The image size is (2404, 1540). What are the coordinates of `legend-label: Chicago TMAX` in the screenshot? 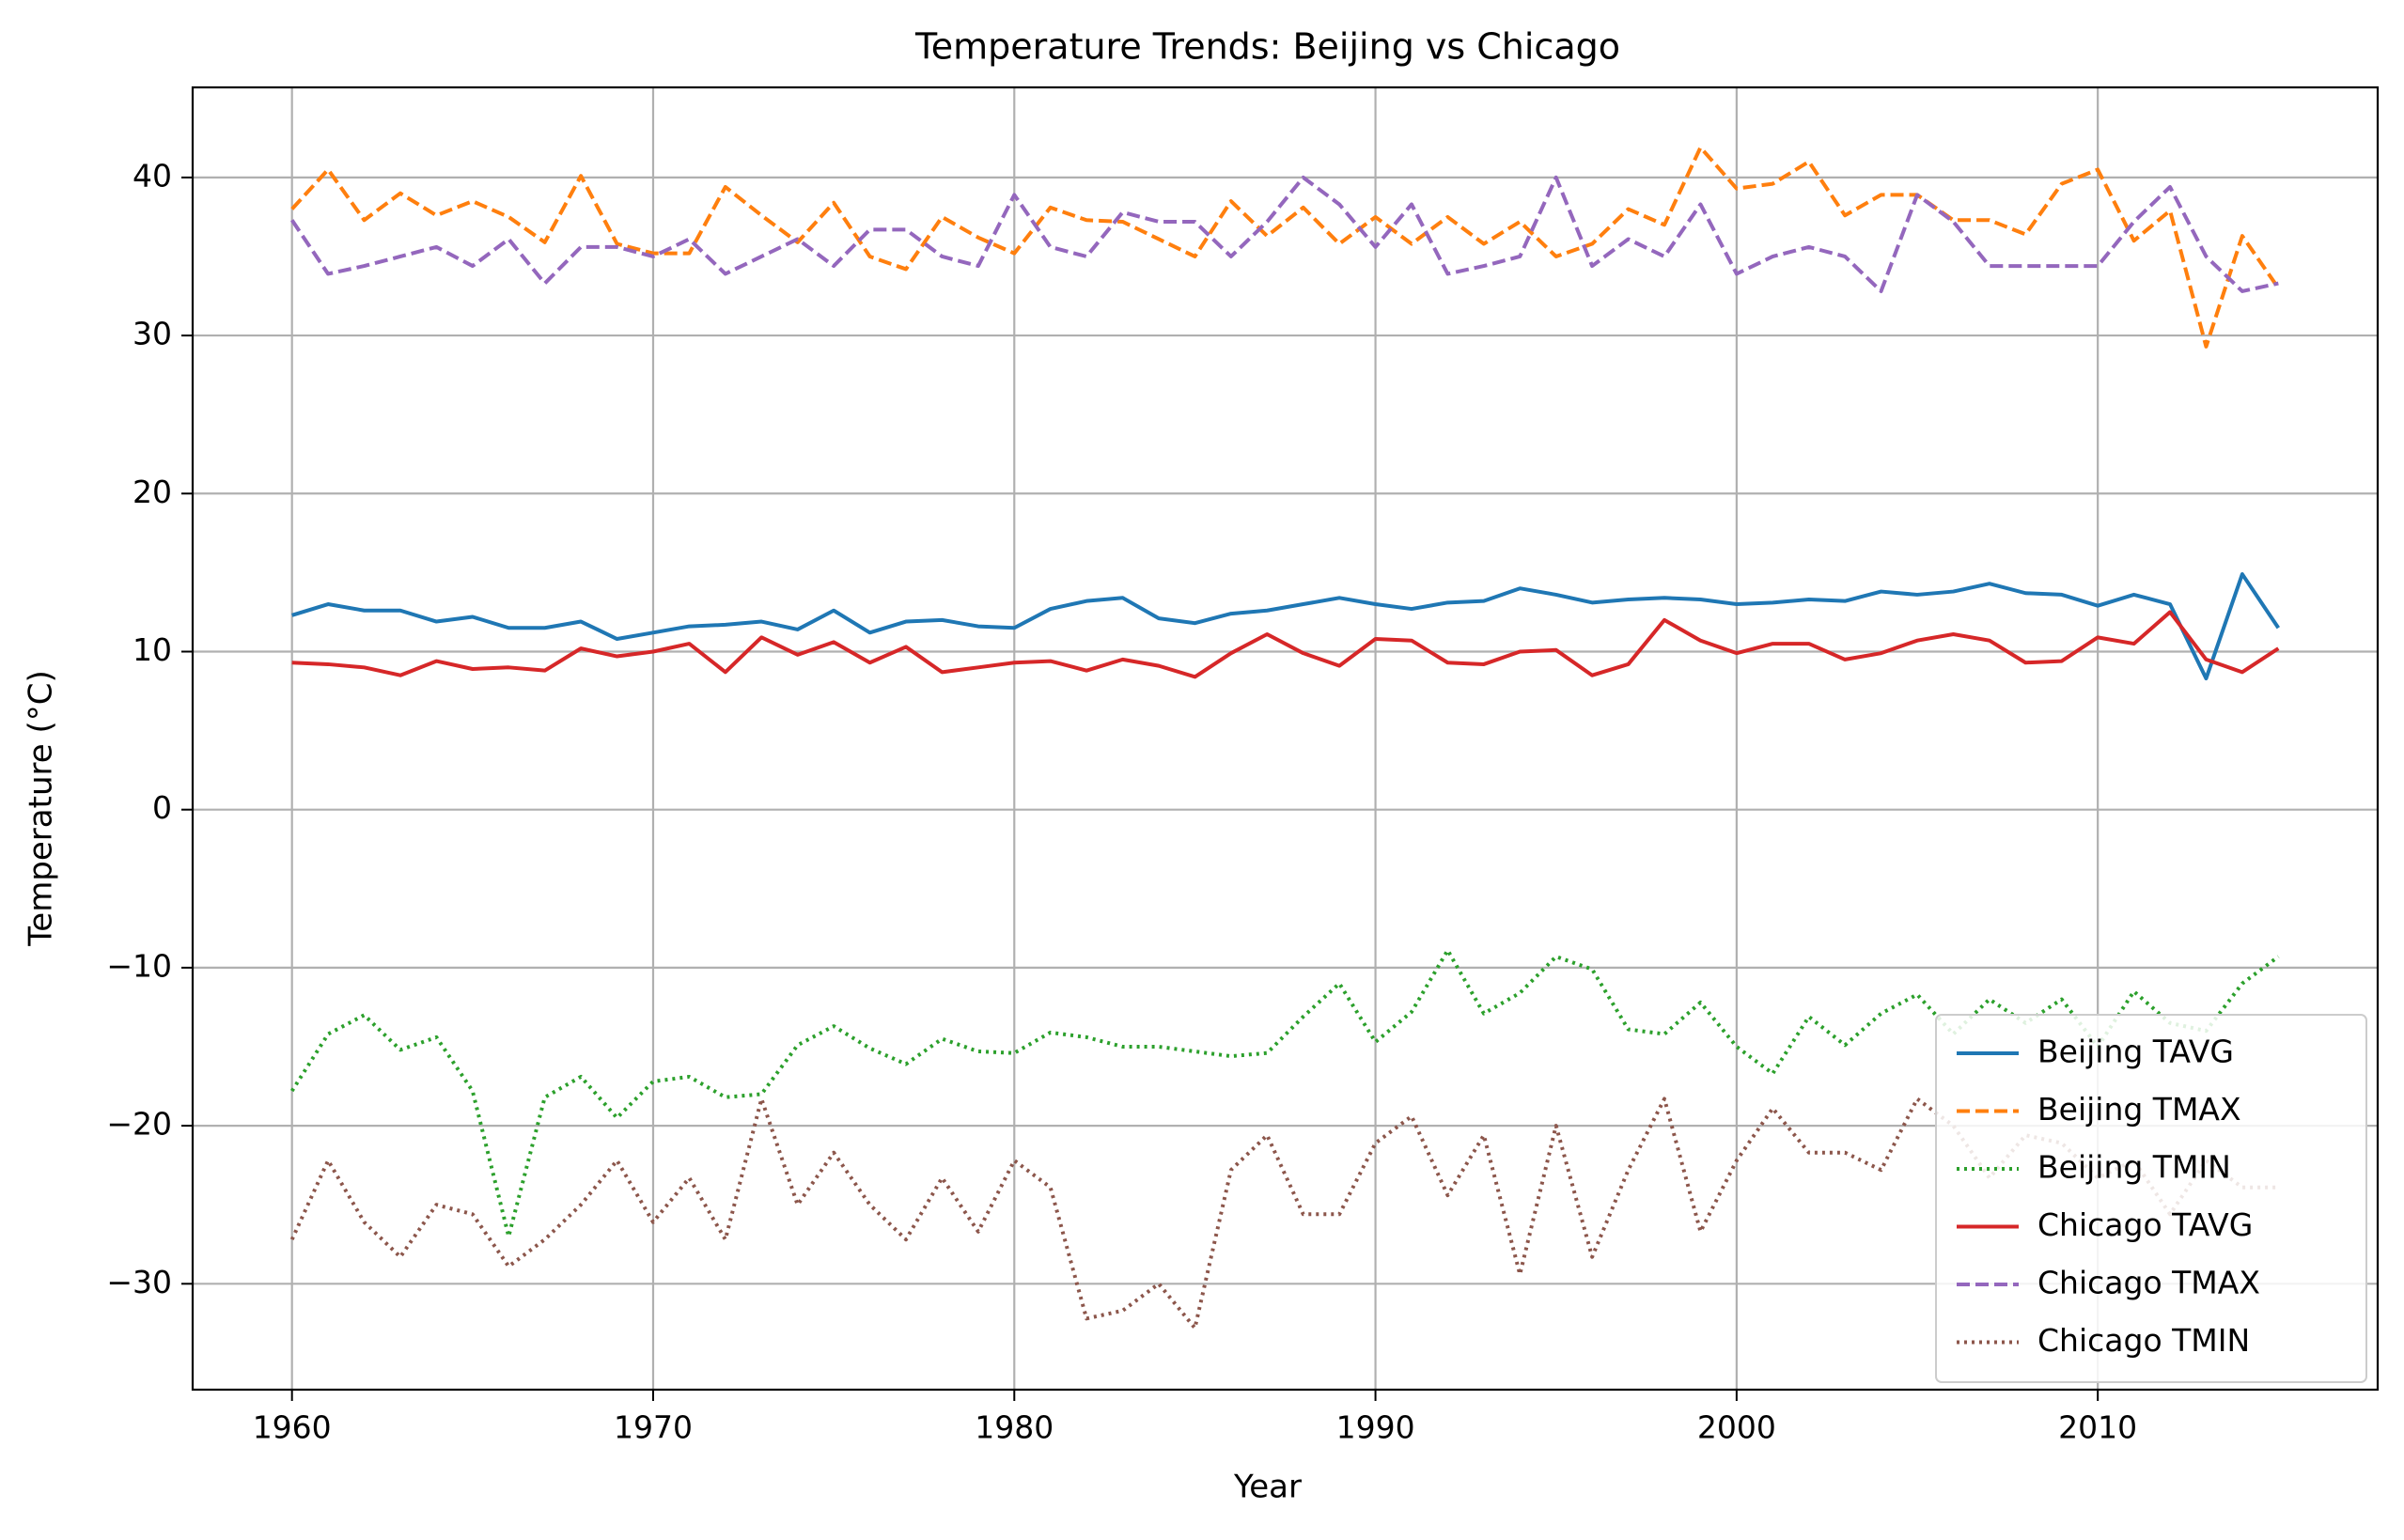 It's located at (2148, 1283).